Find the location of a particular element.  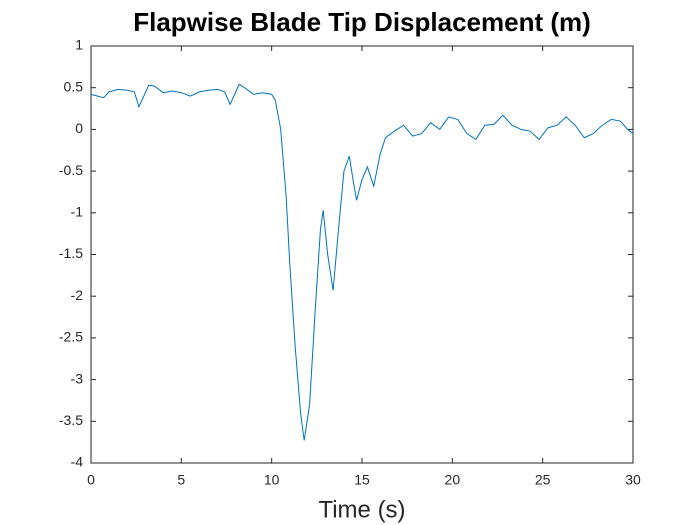

x-tick-label: 30 is located at coordinates (633, 480).